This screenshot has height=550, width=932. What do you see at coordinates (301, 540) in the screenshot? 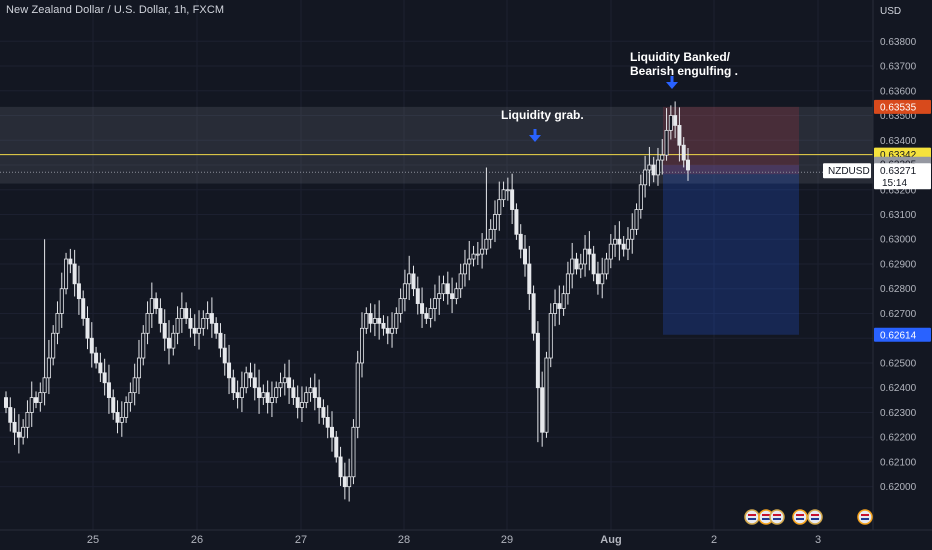
I see `time-tick-label: 27` at bounding box center [301, 540].